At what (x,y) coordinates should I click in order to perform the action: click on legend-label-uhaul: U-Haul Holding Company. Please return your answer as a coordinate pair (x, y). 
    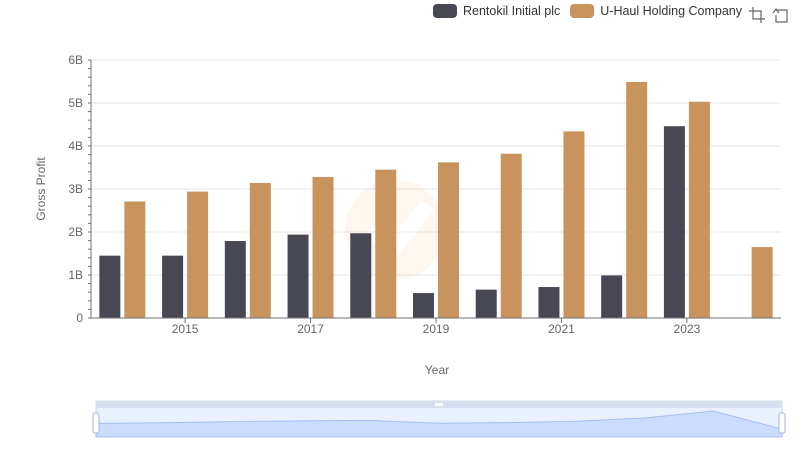
    Looking at the image, I should click on (671, 11).